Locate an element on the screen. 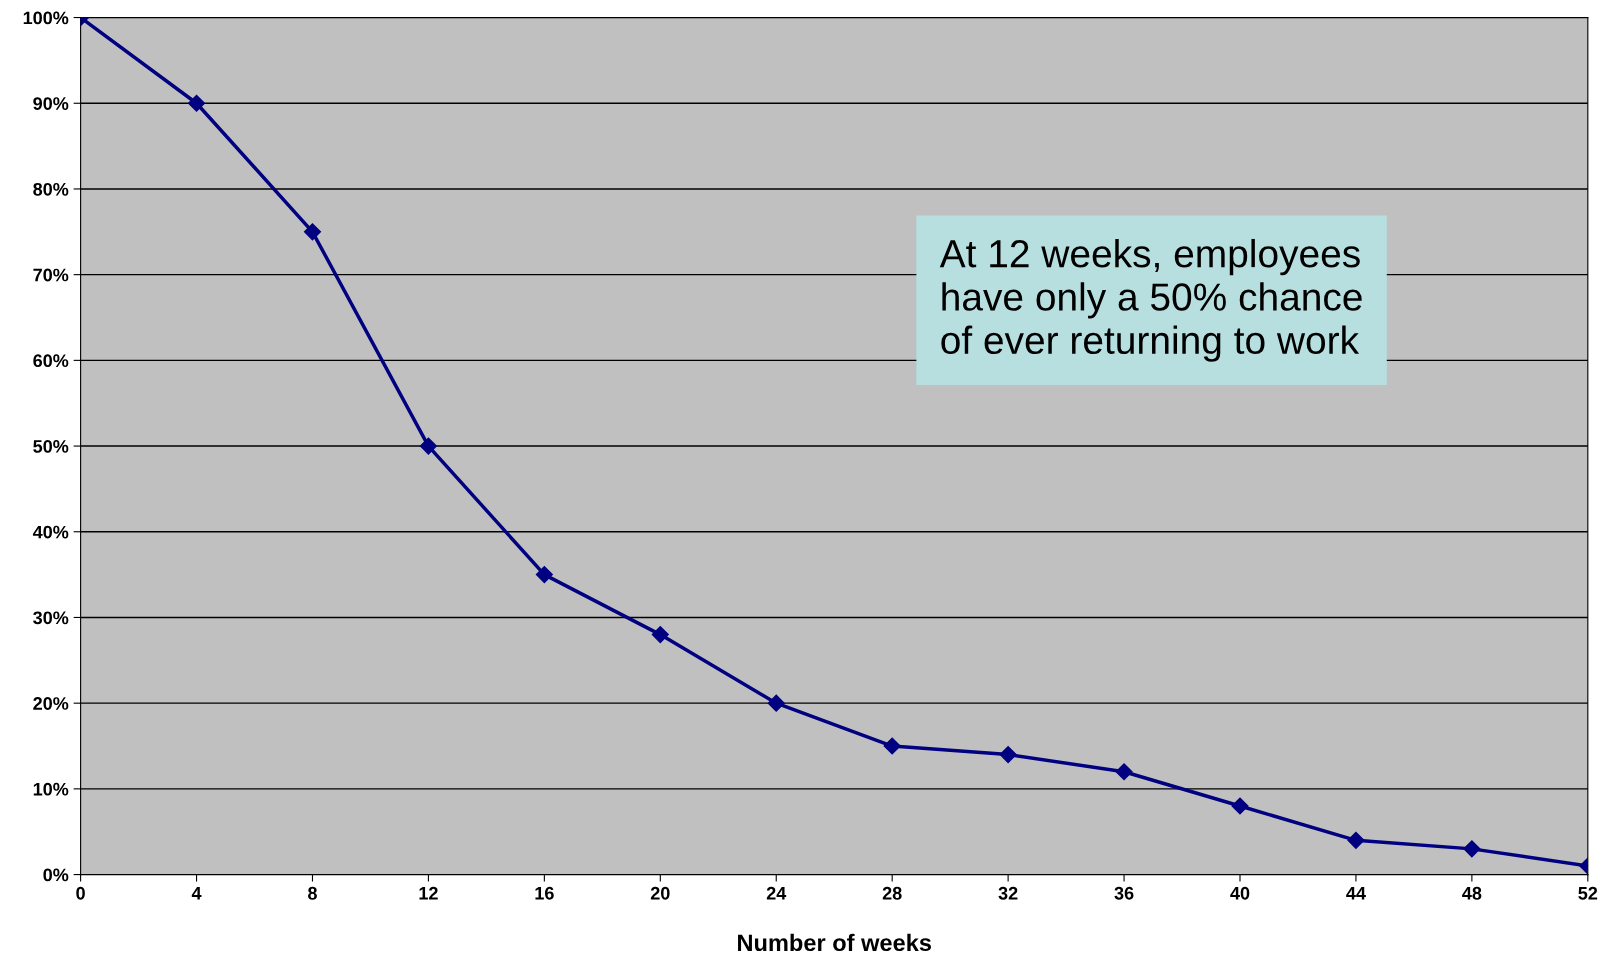  x-tick-label: 28 is located at coordinates (892, 893).